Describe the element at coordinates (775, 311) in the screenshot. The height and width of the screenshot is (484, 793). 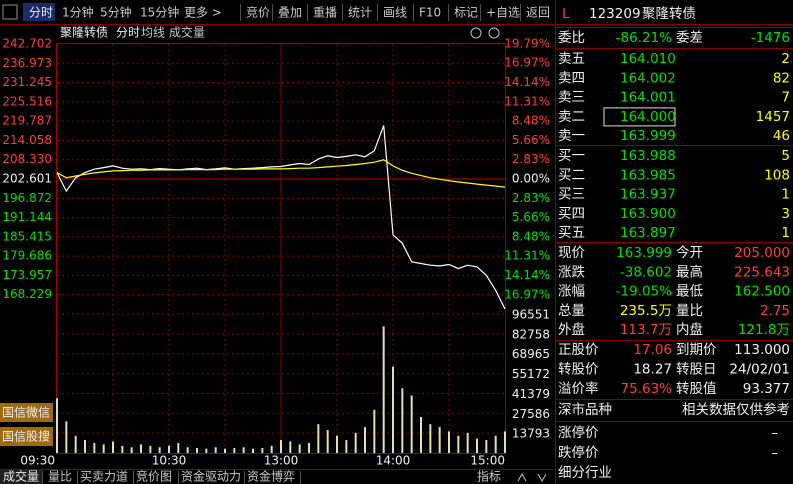
I see `field-value: 2.75` at that location.